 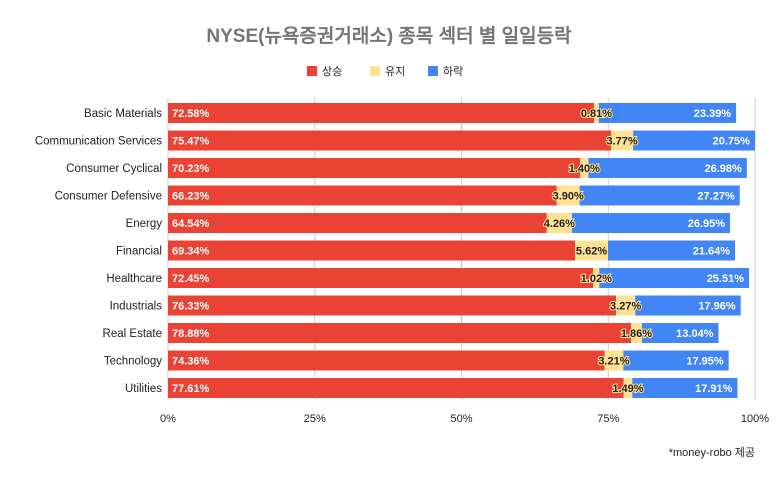 I want to click on data-label: 70.23%, so click(x=191, y=169).